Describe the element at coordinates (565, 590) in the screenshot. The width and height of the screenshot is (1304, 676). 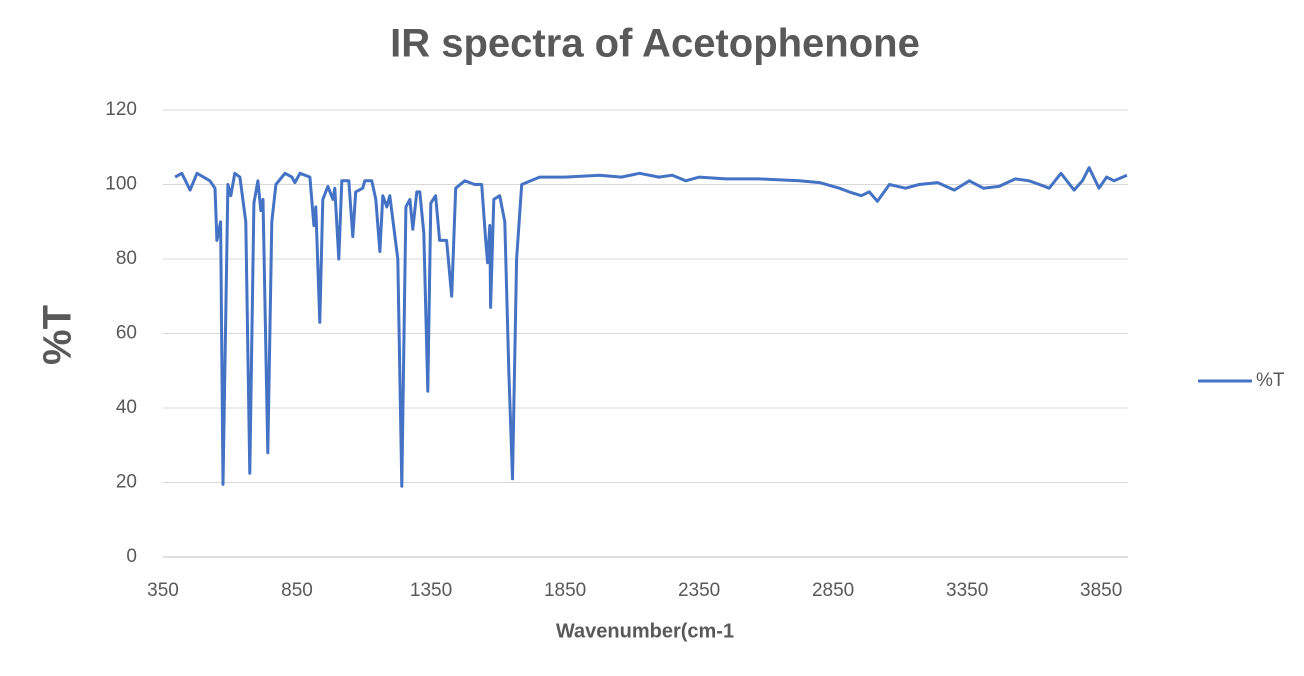
I see `x-tick-label: 1850` at that location.